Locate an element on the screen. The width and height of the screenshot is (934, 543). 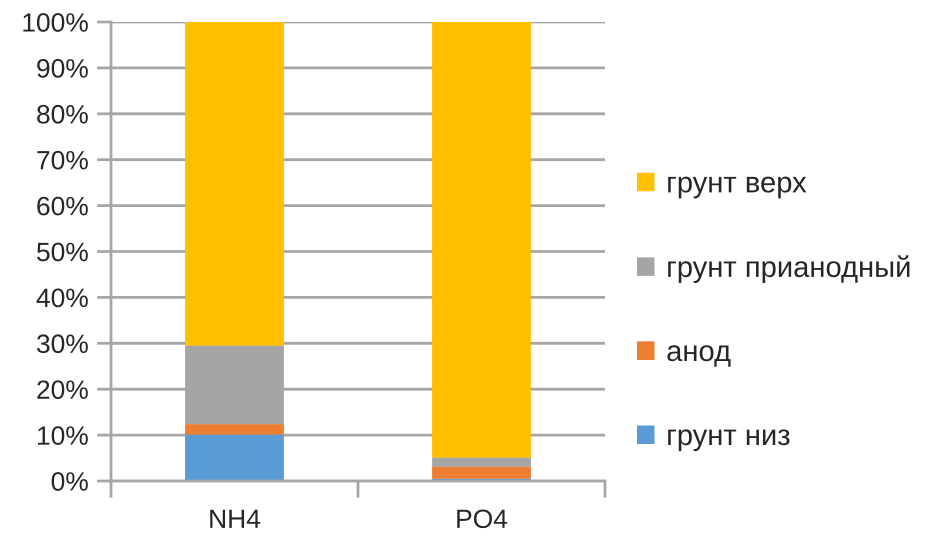
y-tick-label: 70% is located at coordinates (62, 160).